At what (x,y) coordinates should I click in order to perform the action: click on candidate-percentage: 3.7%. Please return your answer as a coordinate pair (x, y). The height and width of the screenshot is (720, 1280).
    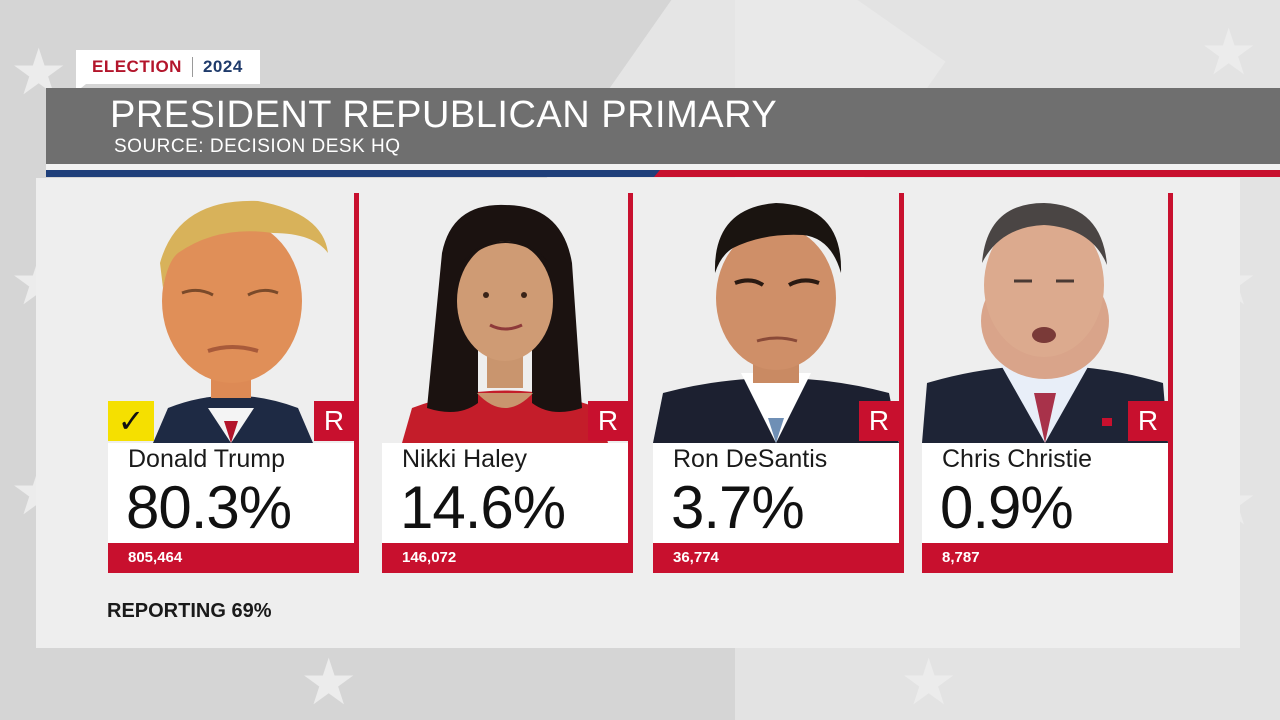
    Looking at the image, I should click on (738, 507).